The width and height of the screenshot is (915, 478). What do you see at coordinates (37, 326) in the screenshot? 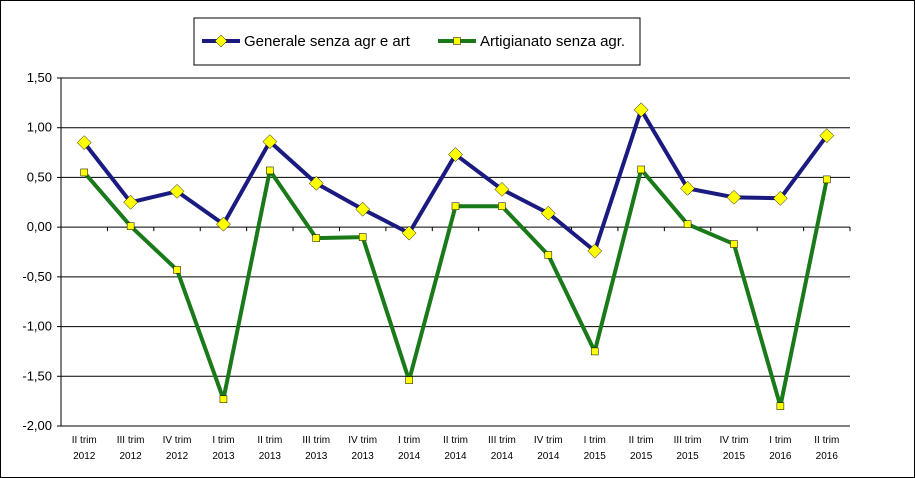
I see `y-tick-label: -1,00` at bounding box center [37, 326].